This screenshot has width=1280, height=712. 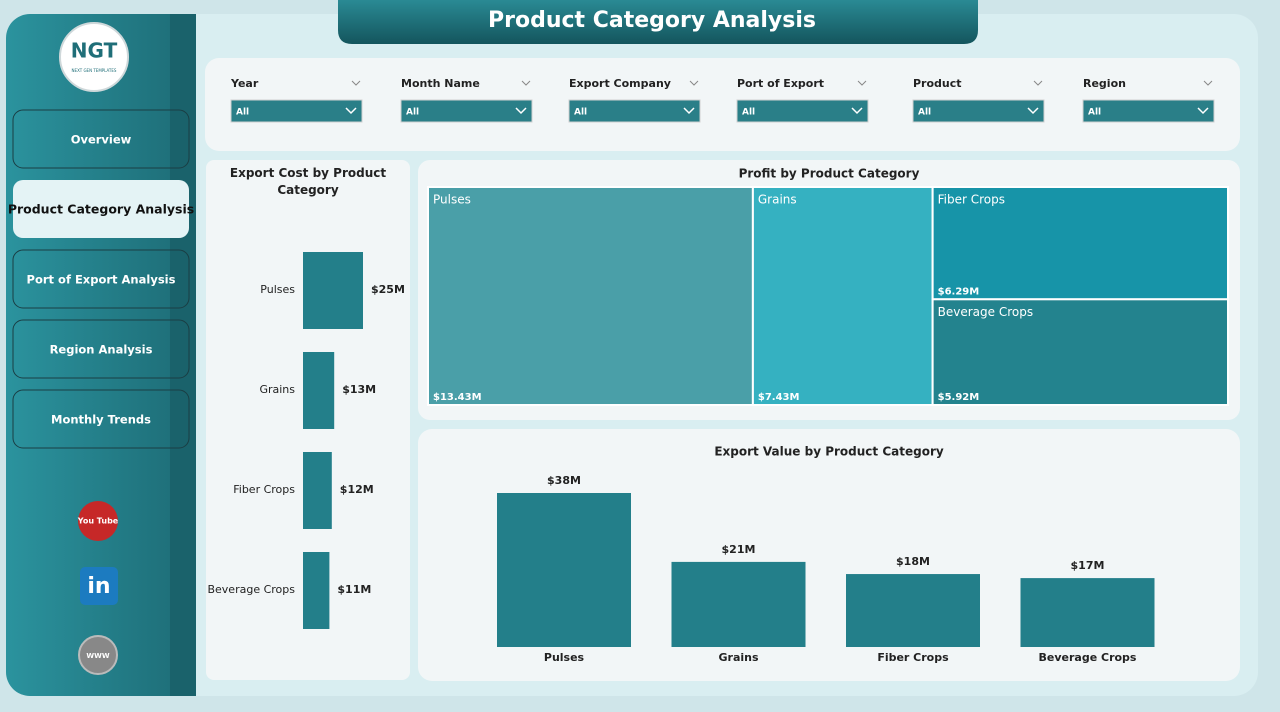 What do you see at coordinates (620, 83) in the screenshot?
I see `filter-label: Export Company` at bounding box center [620, 83].